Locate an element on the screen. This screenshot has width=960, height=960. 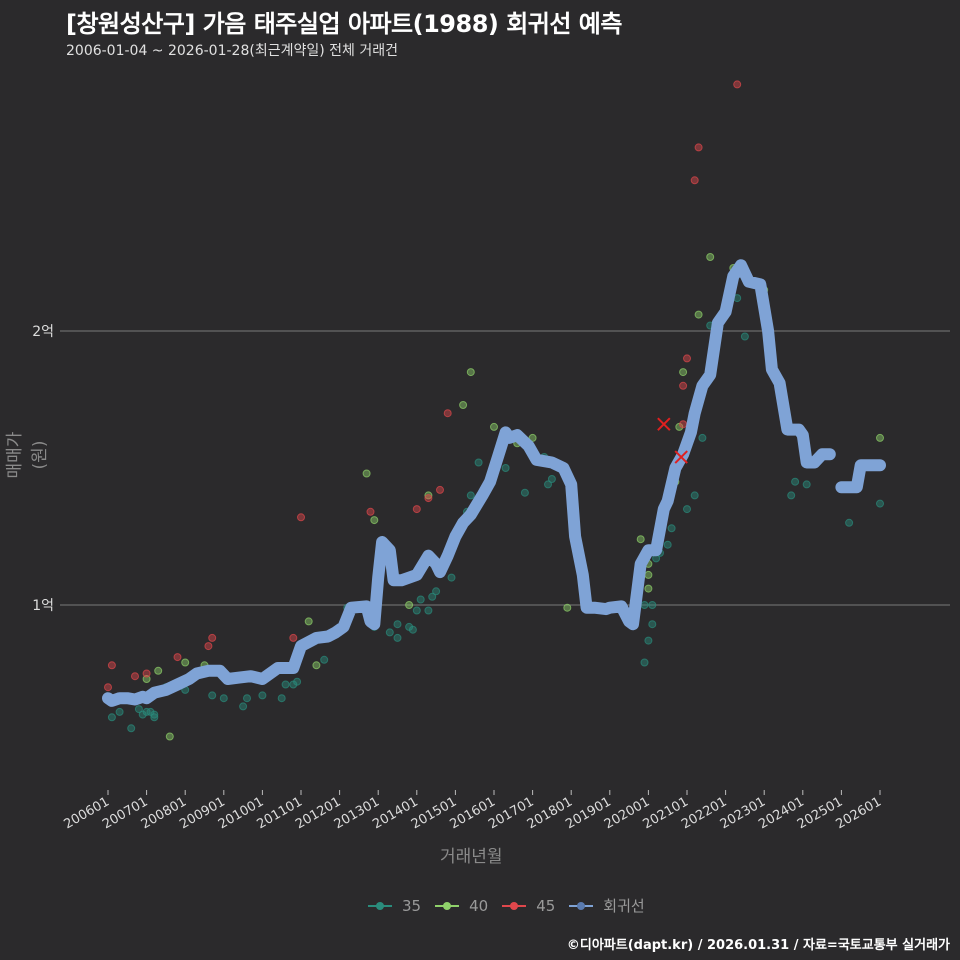
legend-label: 회귀선 is located at coordinates (624, 906).